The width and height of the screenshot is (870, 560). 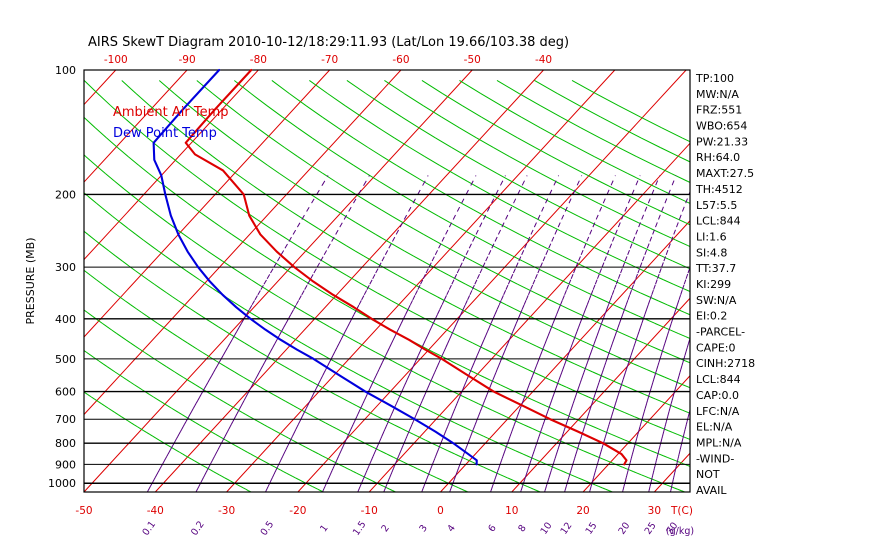 I want to click on temp-top-tick--70: -70, so click(x=329, y=60).